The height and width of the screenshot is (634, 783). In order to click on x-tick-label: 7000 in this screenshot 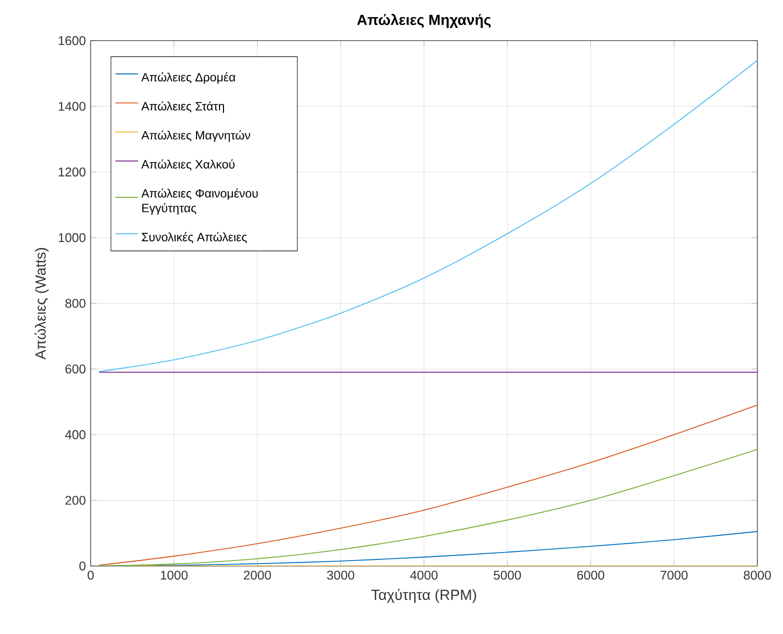, I will do `click(674, 575)`.